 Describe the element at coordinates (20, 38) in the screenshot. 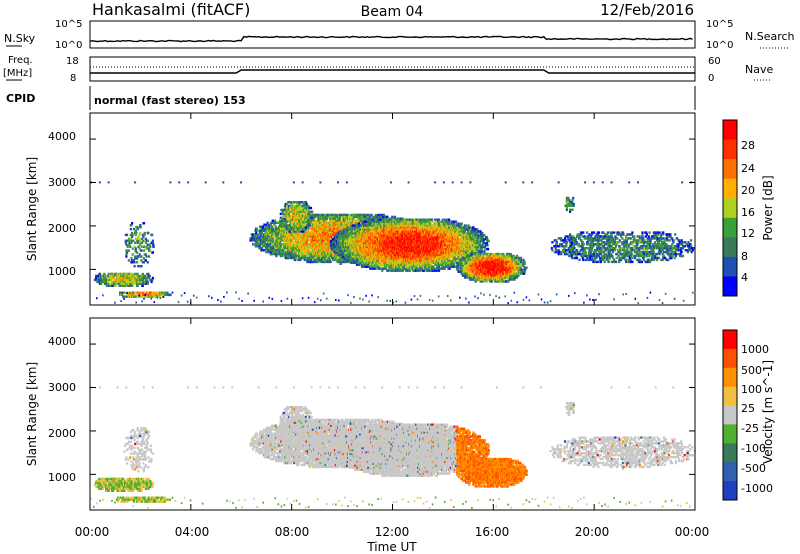

I see `nsky-label: N.Sky` at that location.